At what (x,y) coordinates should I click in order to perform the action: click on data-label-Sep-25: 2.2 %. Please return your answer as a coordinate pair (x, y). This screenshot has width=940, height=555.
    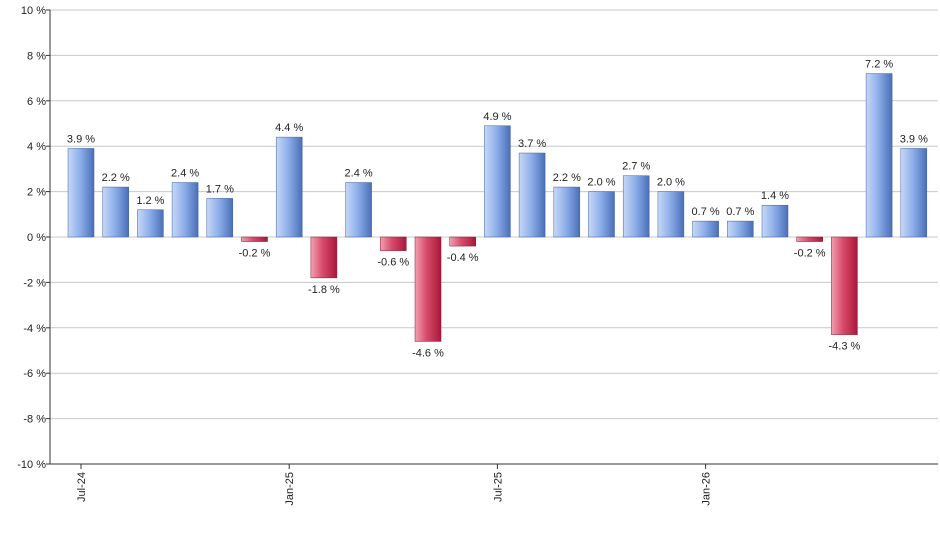
    Looking at the image, I should click on (567, 178).